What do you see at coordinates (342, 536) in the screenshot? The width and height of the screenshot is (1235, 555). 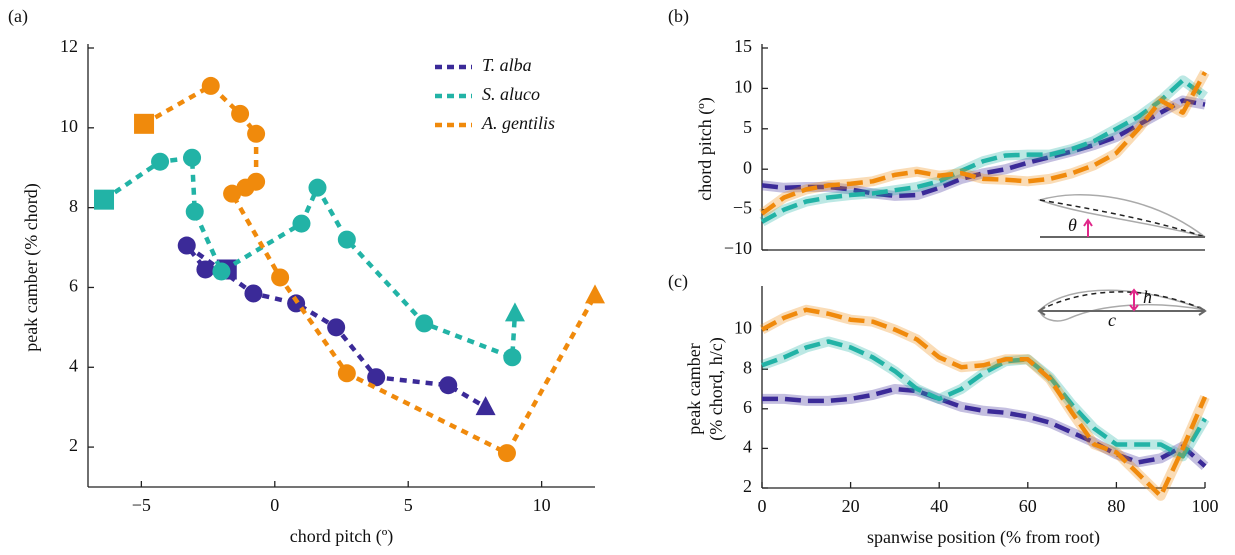 I see `x-axis-label: chord pitch (º)` at bounding box center [342, 536].